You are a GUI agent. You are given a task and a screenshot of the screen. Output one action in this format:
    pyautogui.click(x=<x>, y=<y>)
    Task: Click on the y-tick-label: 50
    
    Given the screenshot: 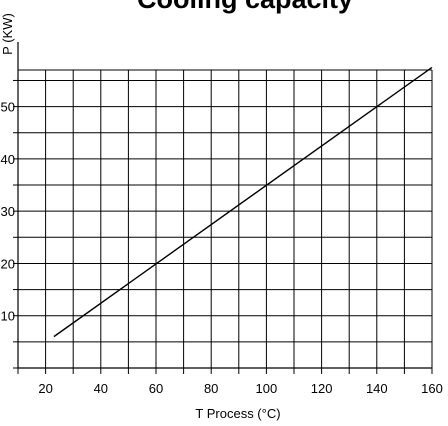 What is the action you would take?
    pyautogui.click(x=8, y=107)
    